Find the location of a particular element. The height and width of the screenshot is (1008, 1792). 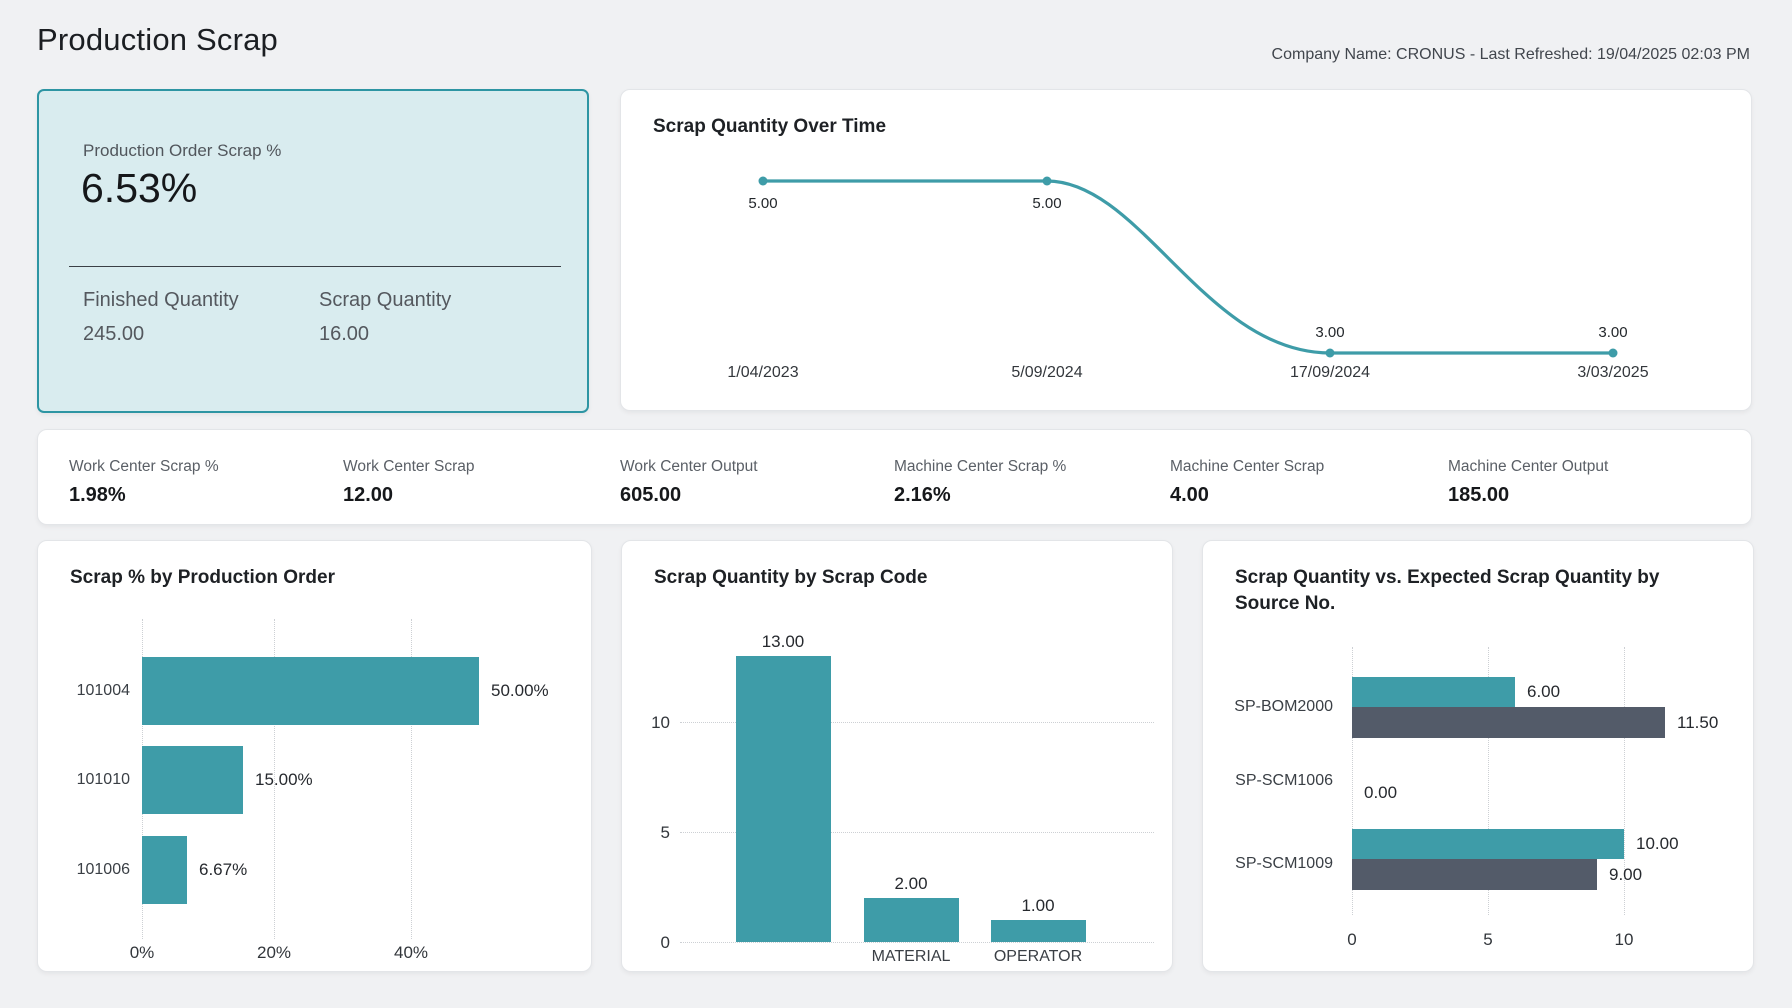

metric-label-0: Work Center Scrap % is located at coordinates (144, 466).